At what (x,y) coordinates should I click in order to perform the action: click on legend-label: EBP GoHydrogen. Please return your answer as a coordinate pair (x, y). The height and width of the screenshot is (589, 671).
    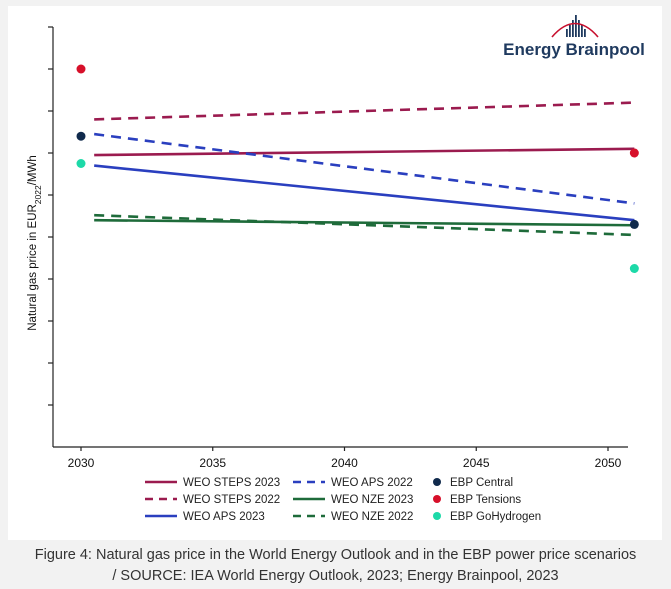
    Looking at the image, I should click on (495, 517).